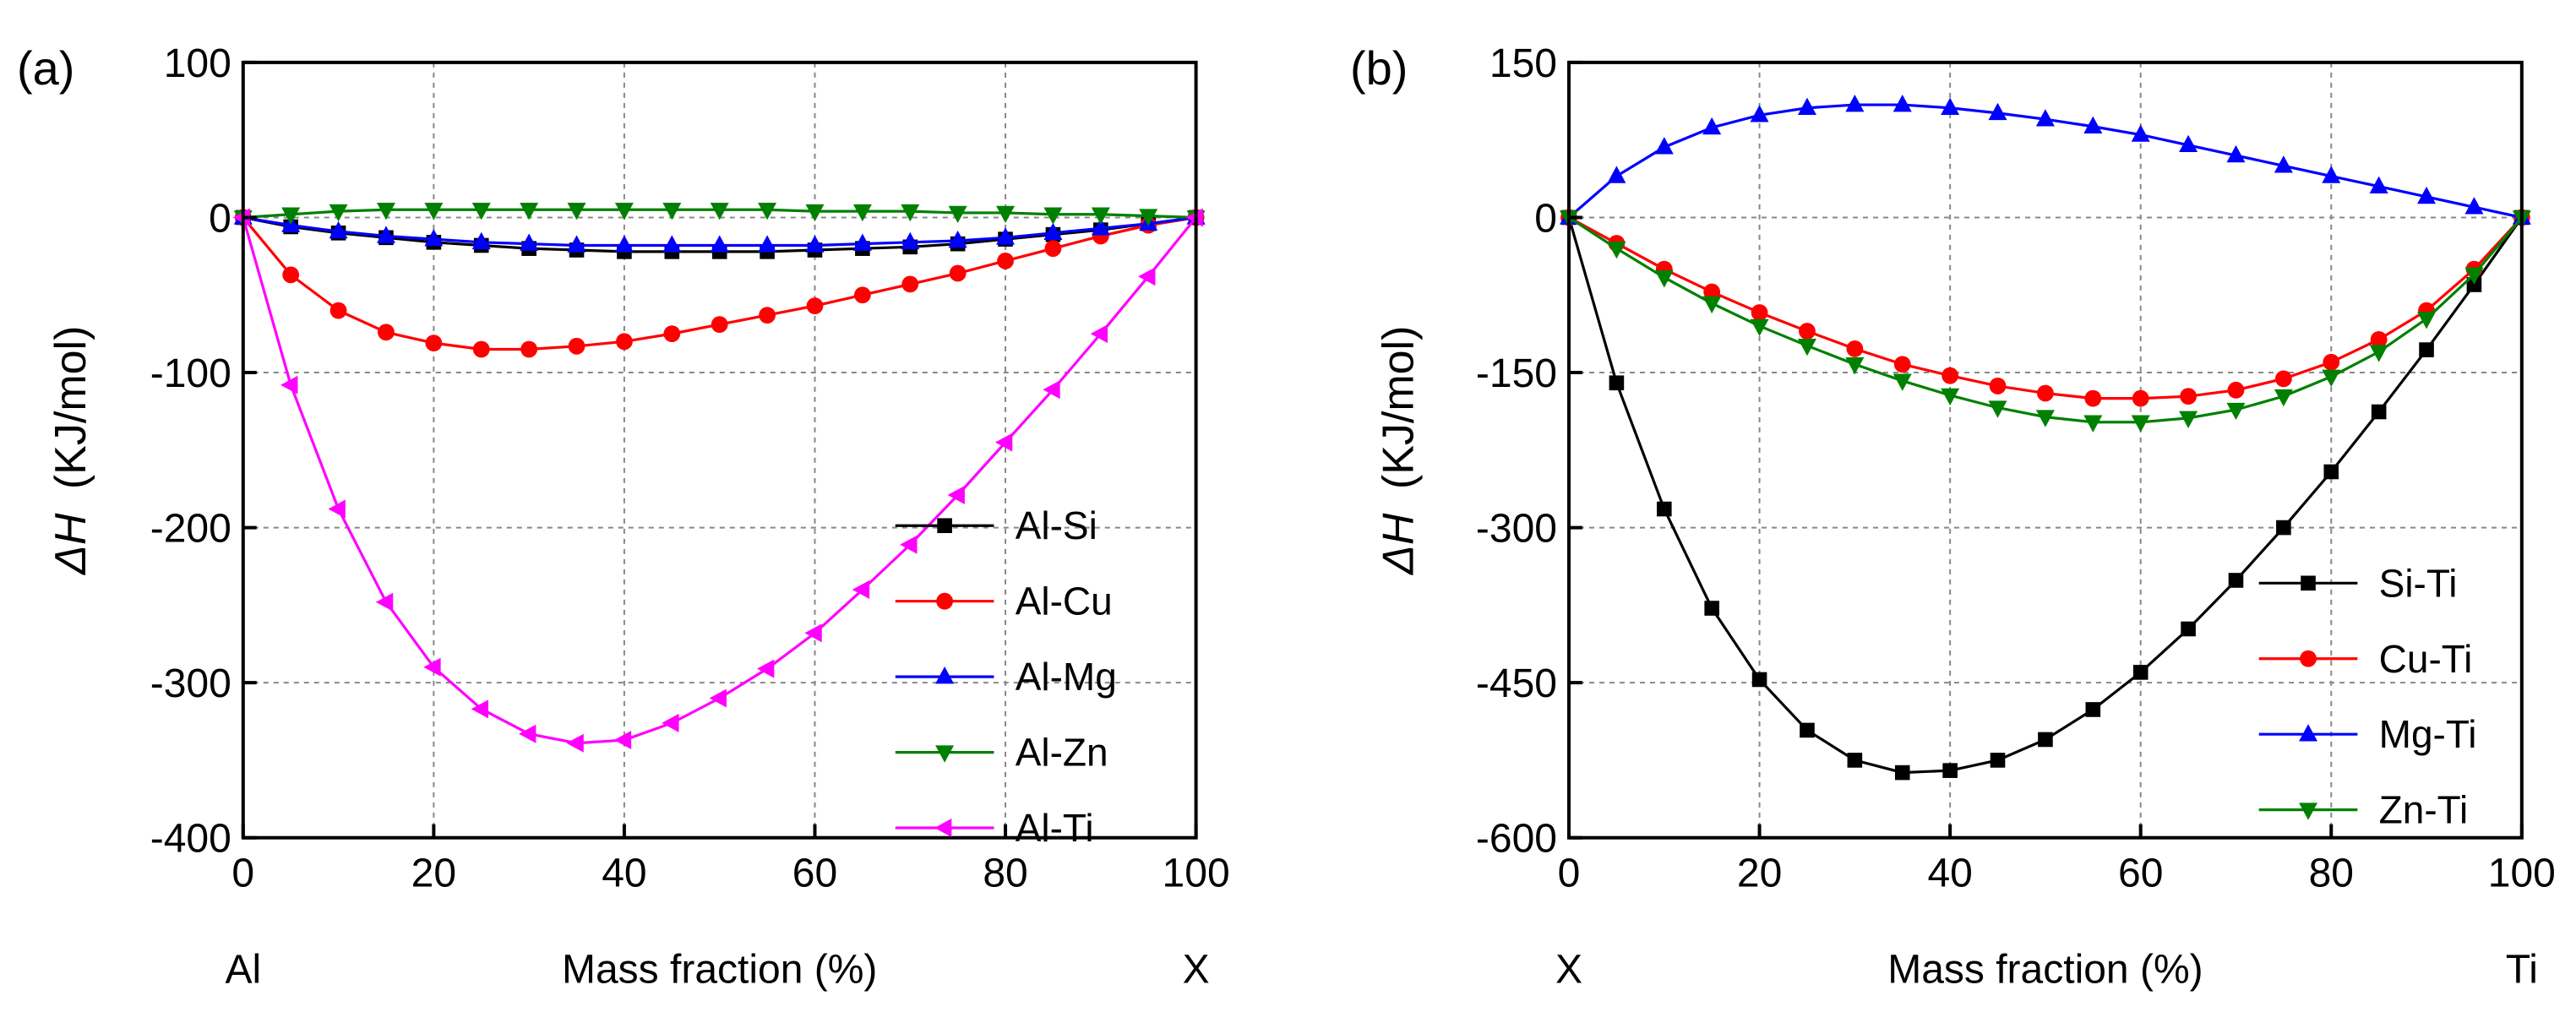 This screenshot has width=2576, height=1012. What do you see at coordinates (814, 873) in the screenshot?
I see `x-tick-label: 60` at bounding box center [814, 873].